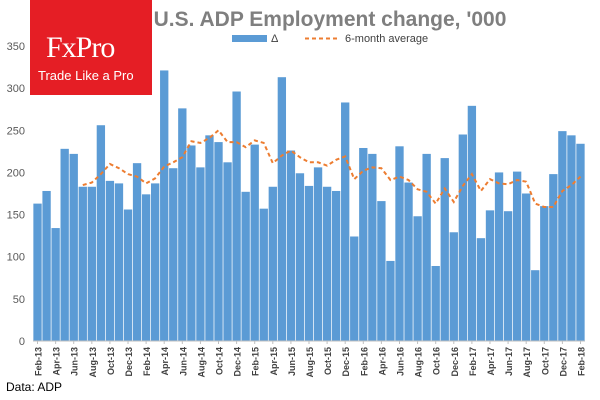 This screenshot has width=600, height=400. What do you see at coordinates (16, 89) in the screenshot?
I see `y-tick-label: 300` at bounding box center [16, 89].